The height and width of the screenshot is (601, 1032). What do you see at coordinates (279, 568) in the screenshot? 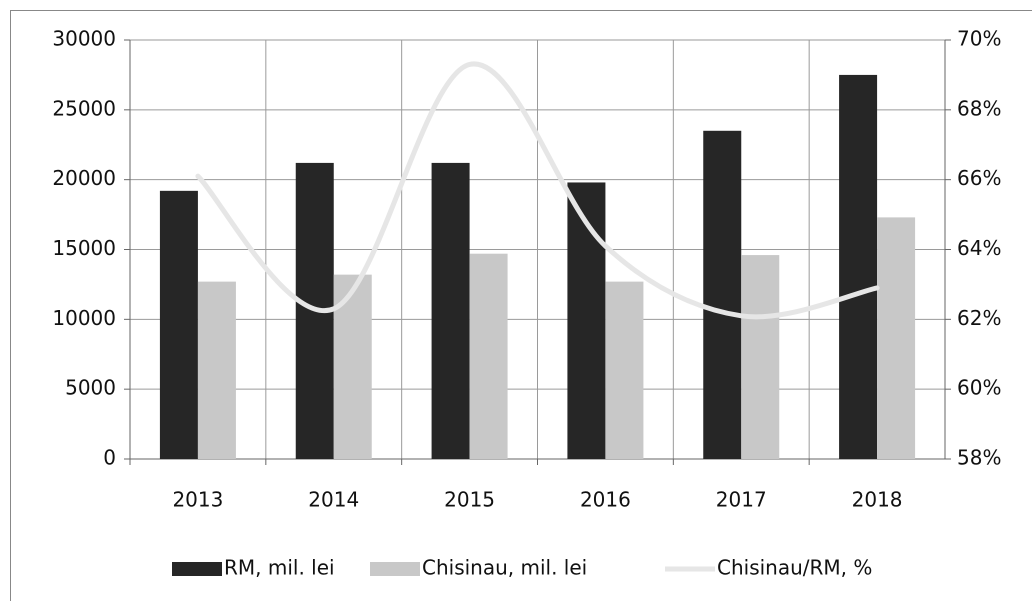
I see `legend-label: RM, mil. lei` at bounding box center [279, 568].